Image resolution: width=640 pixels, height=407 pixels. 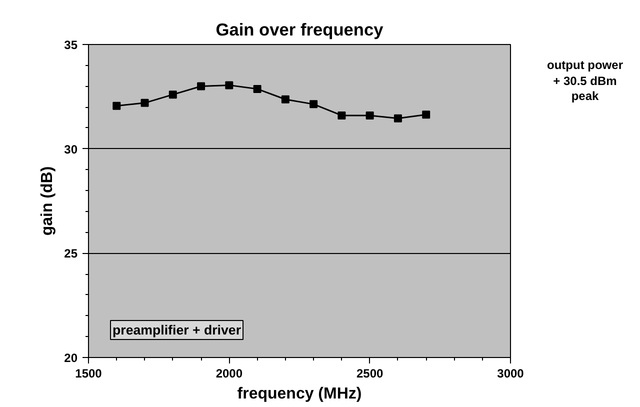 What do you see at coordinates (71, 358) in the screenshot?
I see `y-tick-label: 20` at bounding box center [71, 358].